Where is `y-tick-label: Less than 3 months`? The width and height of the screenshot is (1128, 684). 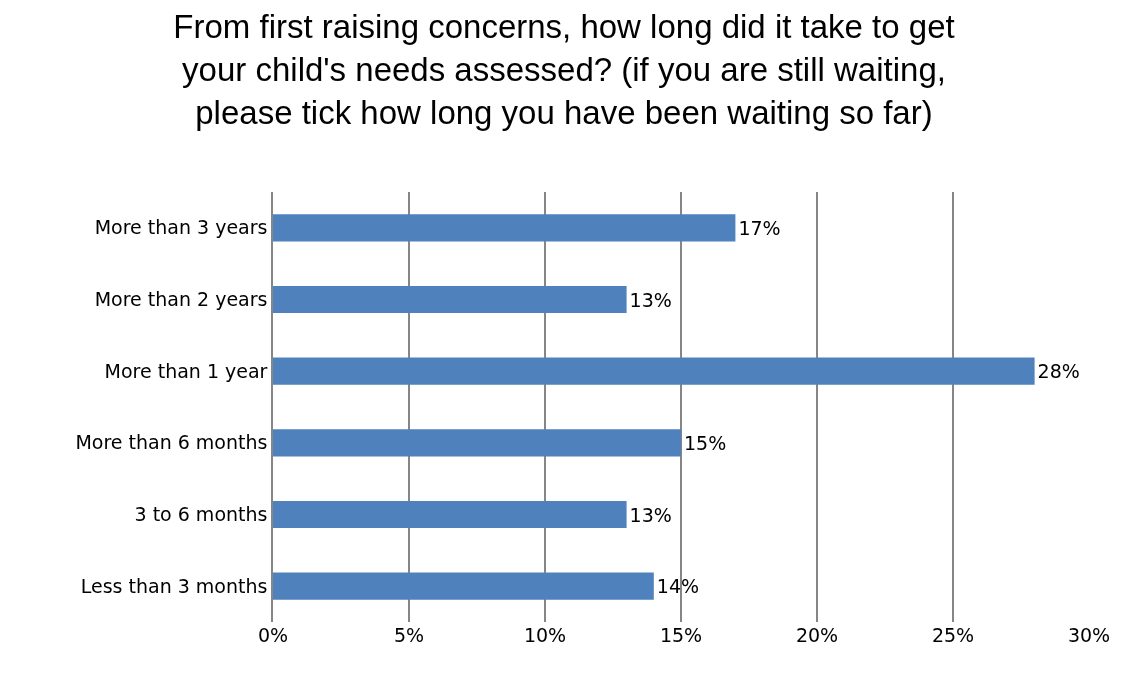
y-tick-label: Less than 3 months is located at coordinates (174, 585).